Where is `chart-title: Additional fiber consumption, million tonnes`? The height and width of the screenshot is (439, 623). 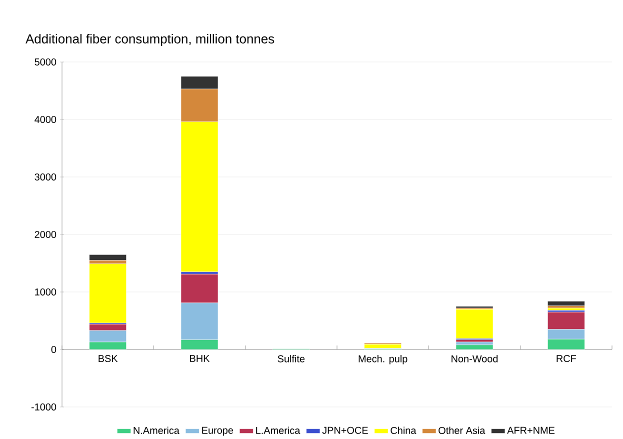 chart-title: Additional fiber consumption, million tonnes is located at coordinates (150, 40).